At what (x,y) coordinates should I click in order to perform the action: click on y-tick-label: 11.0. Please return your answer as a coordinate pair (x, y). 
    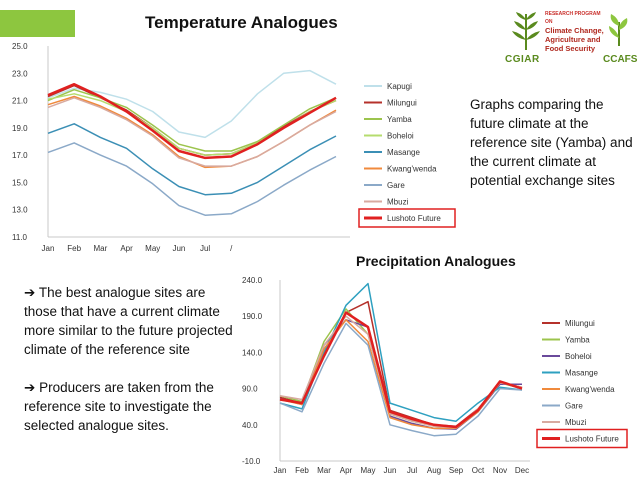
    Looking at the image, I should click on (20, 237).